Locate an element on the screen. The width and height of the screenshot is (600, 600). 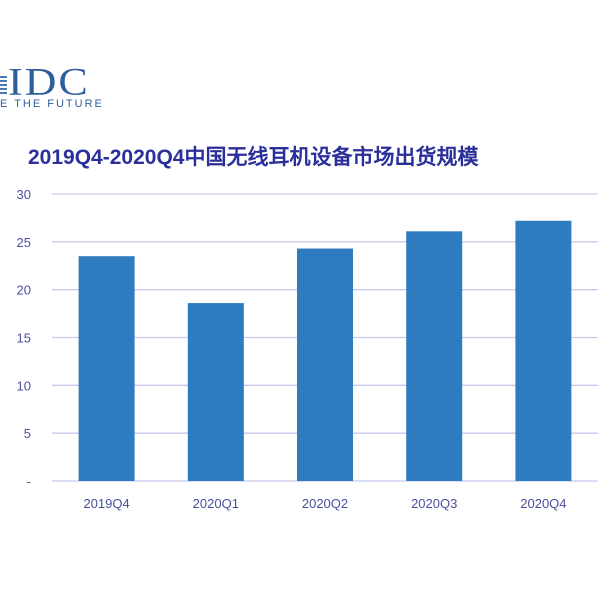
y-tick-label: 10 is located at coordinates (24, 385).